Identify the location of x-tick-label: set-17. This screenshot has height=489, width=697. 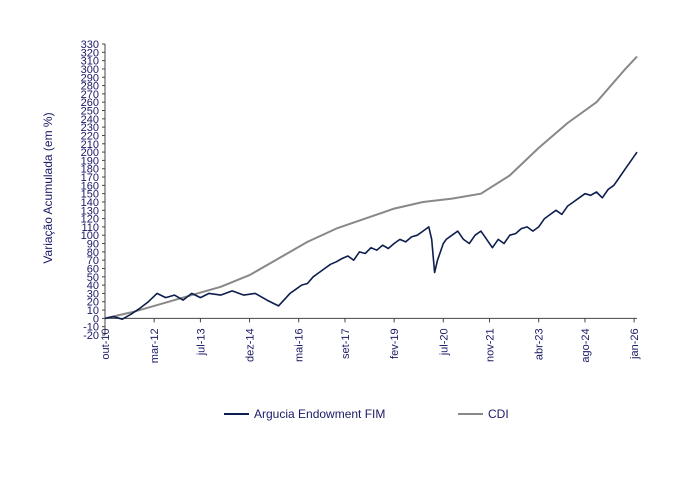
(346, 343).